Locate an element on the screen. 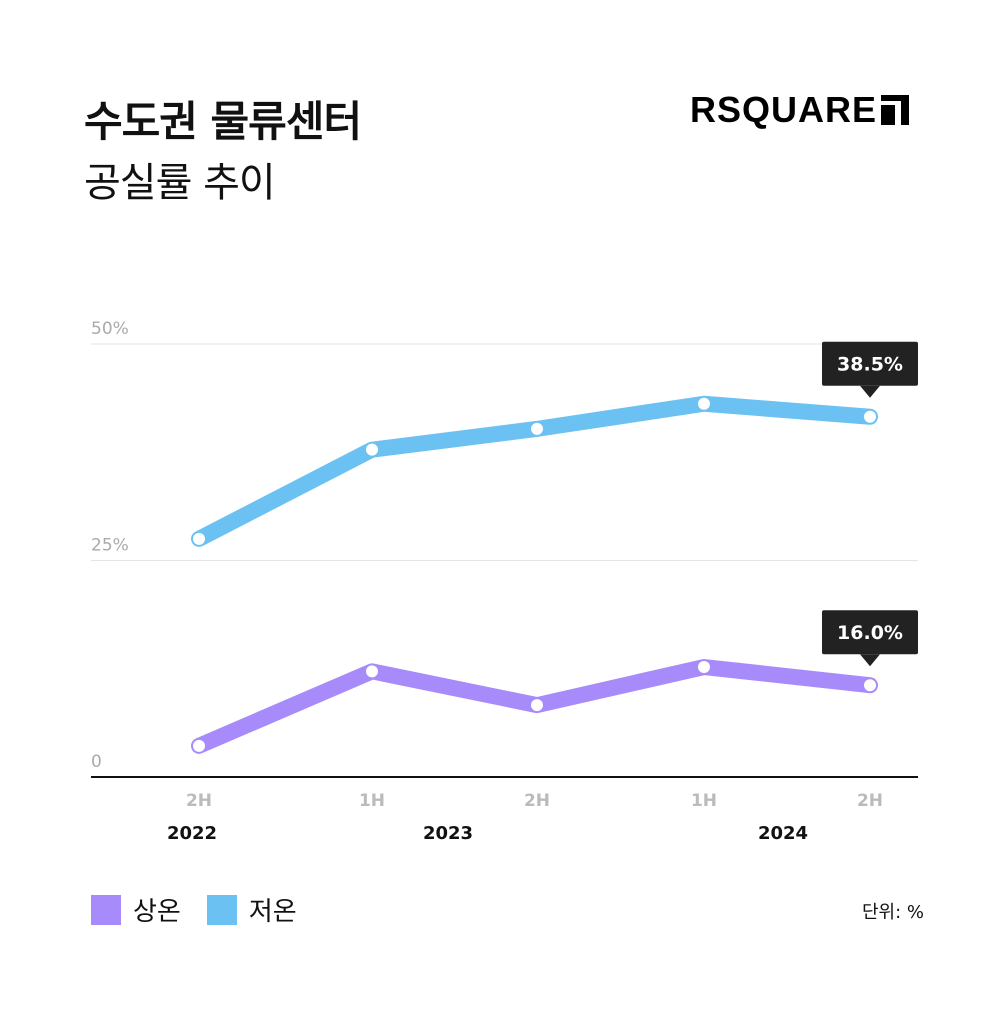  page-title: 수도권 물류센터 is located at coordinates (223, 121).